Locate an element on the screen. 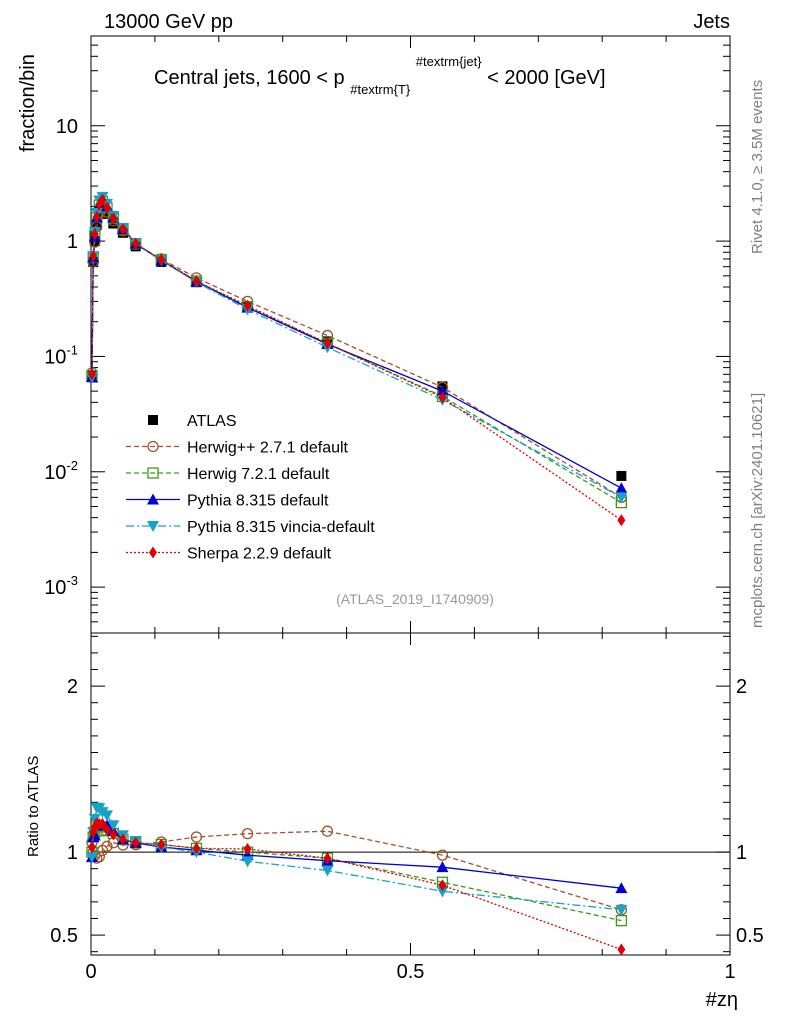 The image size is (786, 1024). plot-title-subscript: #textrm{T} is located at coordinates (380, 89).